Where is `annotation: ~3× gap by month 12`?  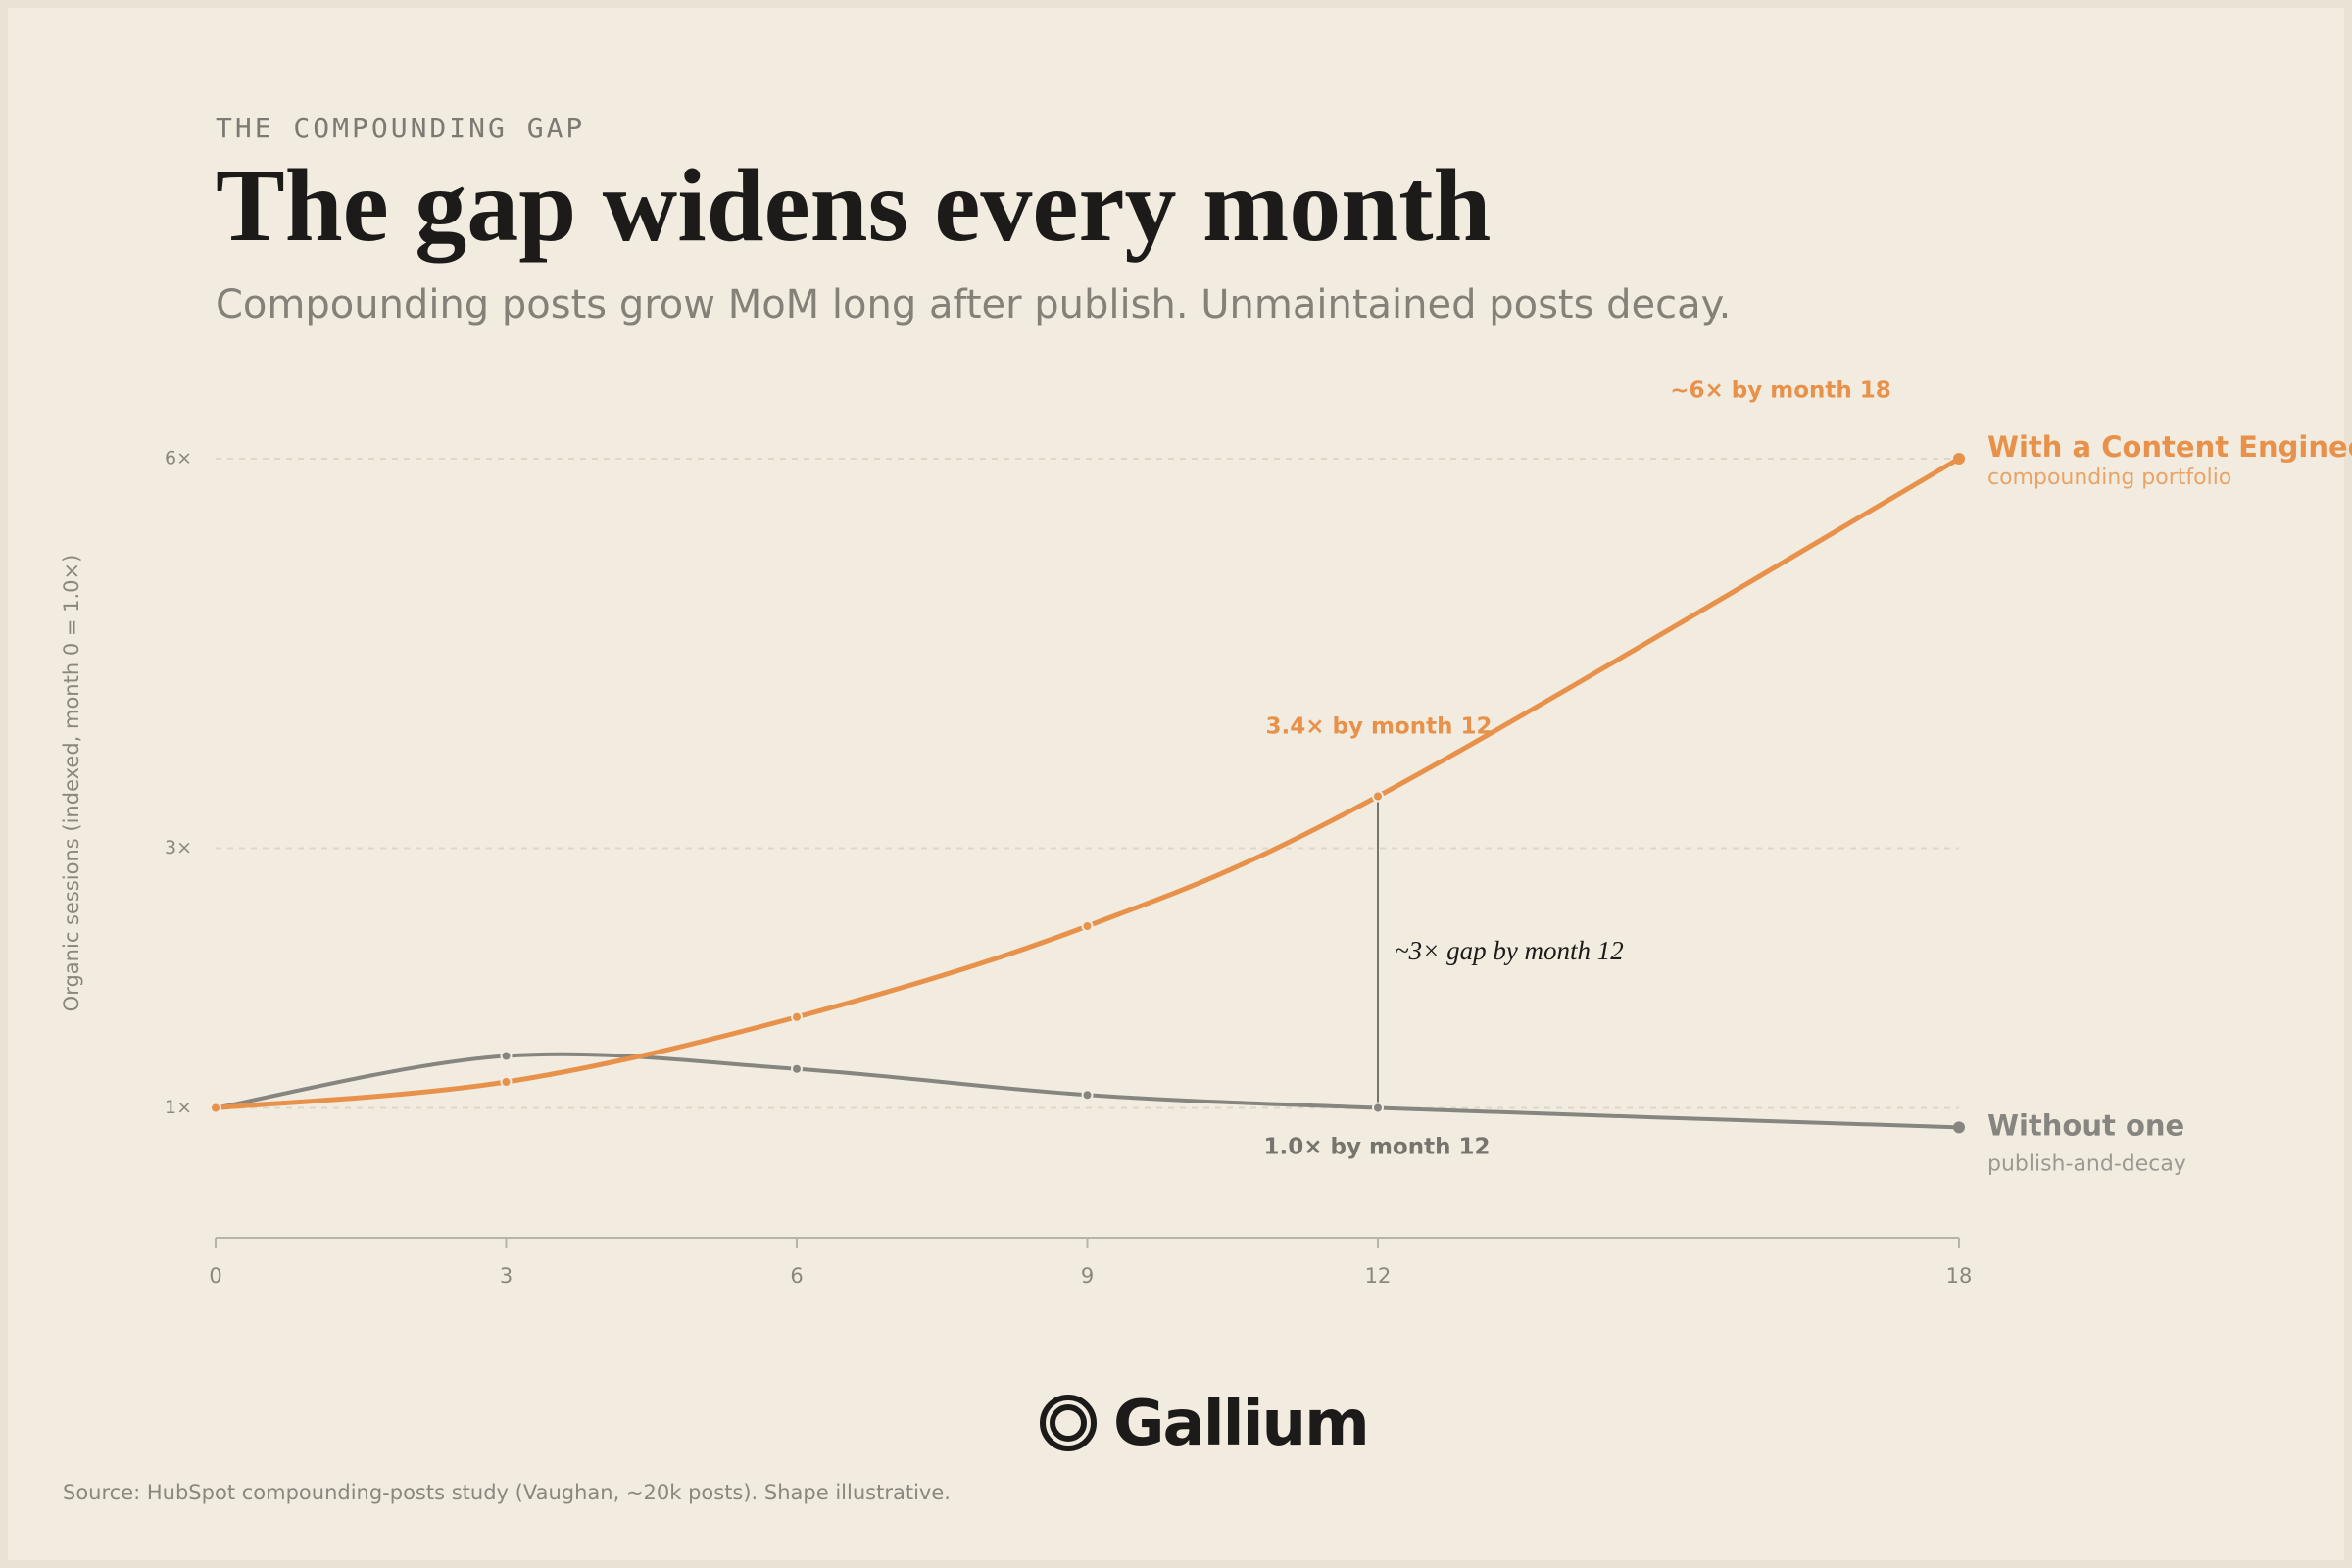 annotation: ~3× gap by month 12 is located at coordinates (1509, 950).